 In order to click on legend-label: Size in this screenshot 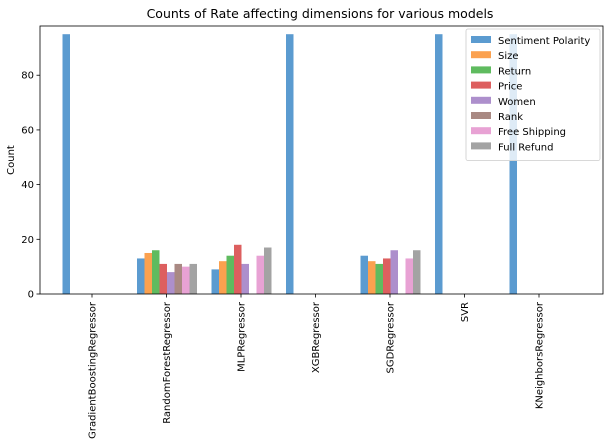, I will do `click(508, 56)`.